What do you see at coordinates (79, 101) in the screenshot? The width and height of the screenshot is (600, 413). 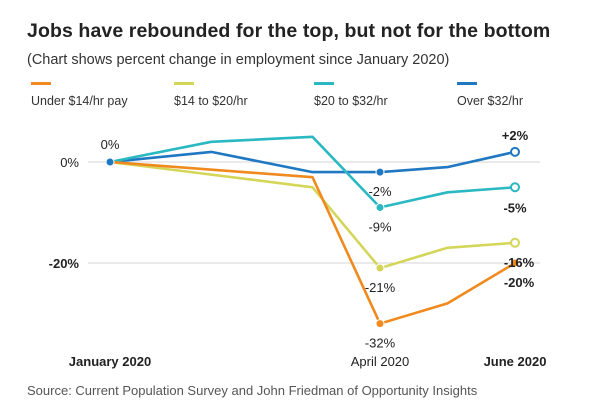 I see `legend-label: Under $14/hr pay` at bounding box center [79, 101].